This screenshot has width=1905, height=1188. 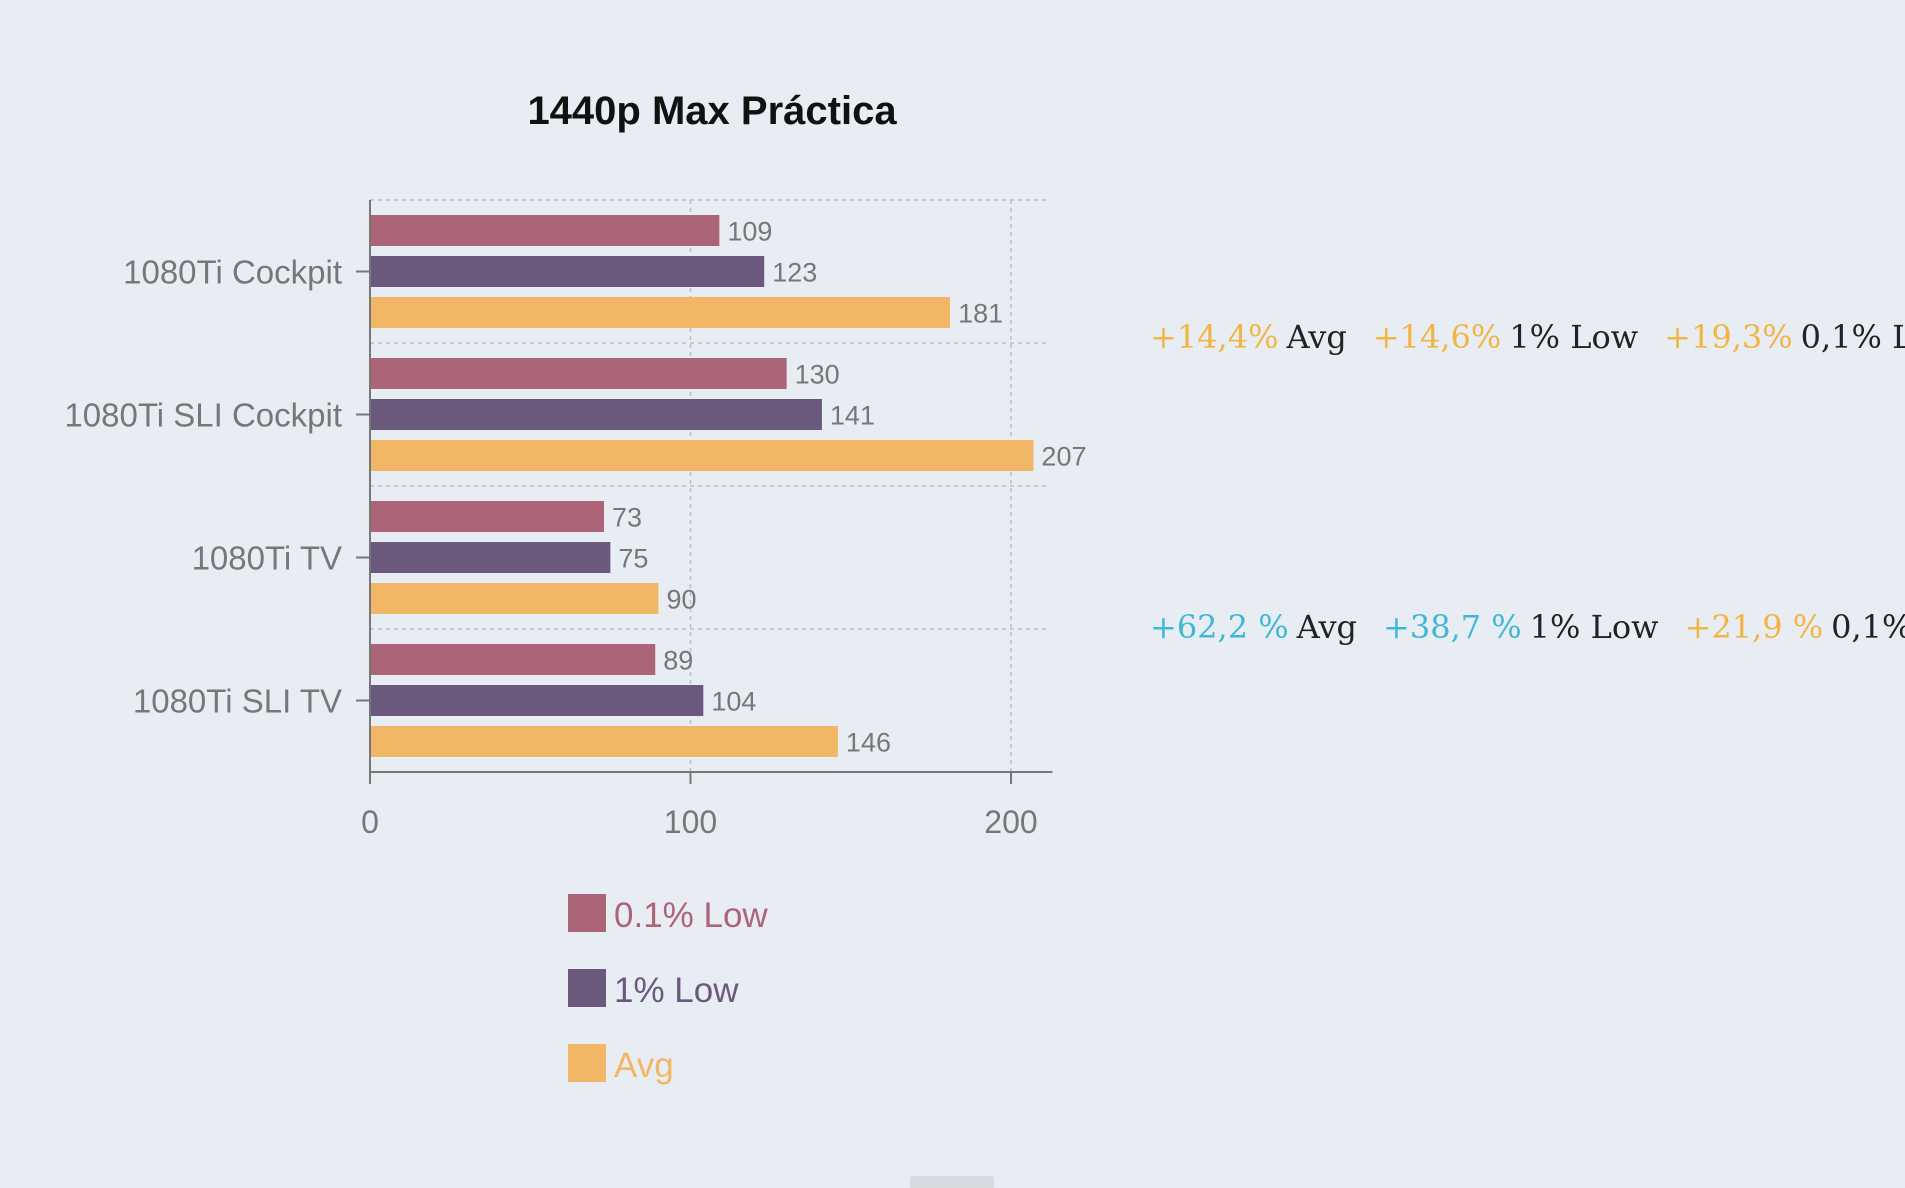 What do you see at coordinates (980, 314) in the screenshot?
I see `data-label: 181` at bounding box center [980, 314].